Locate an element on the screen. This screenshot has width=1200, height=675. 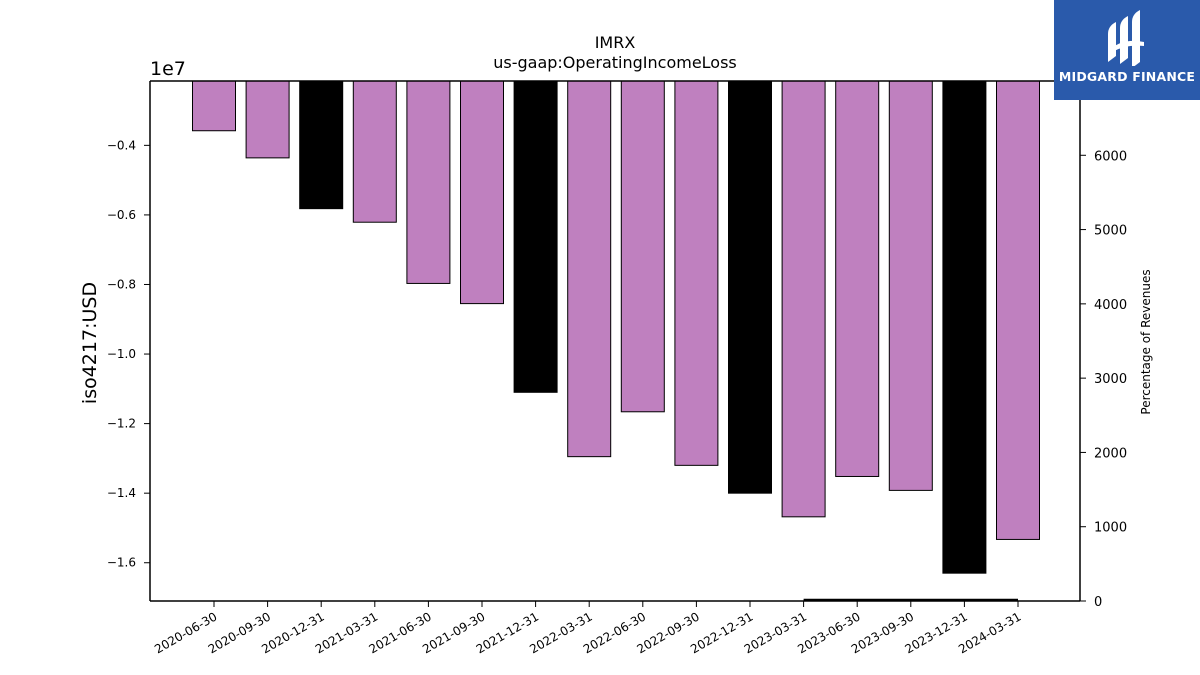
y-tick-label: −1.6 is located at coordinates (121, 563).